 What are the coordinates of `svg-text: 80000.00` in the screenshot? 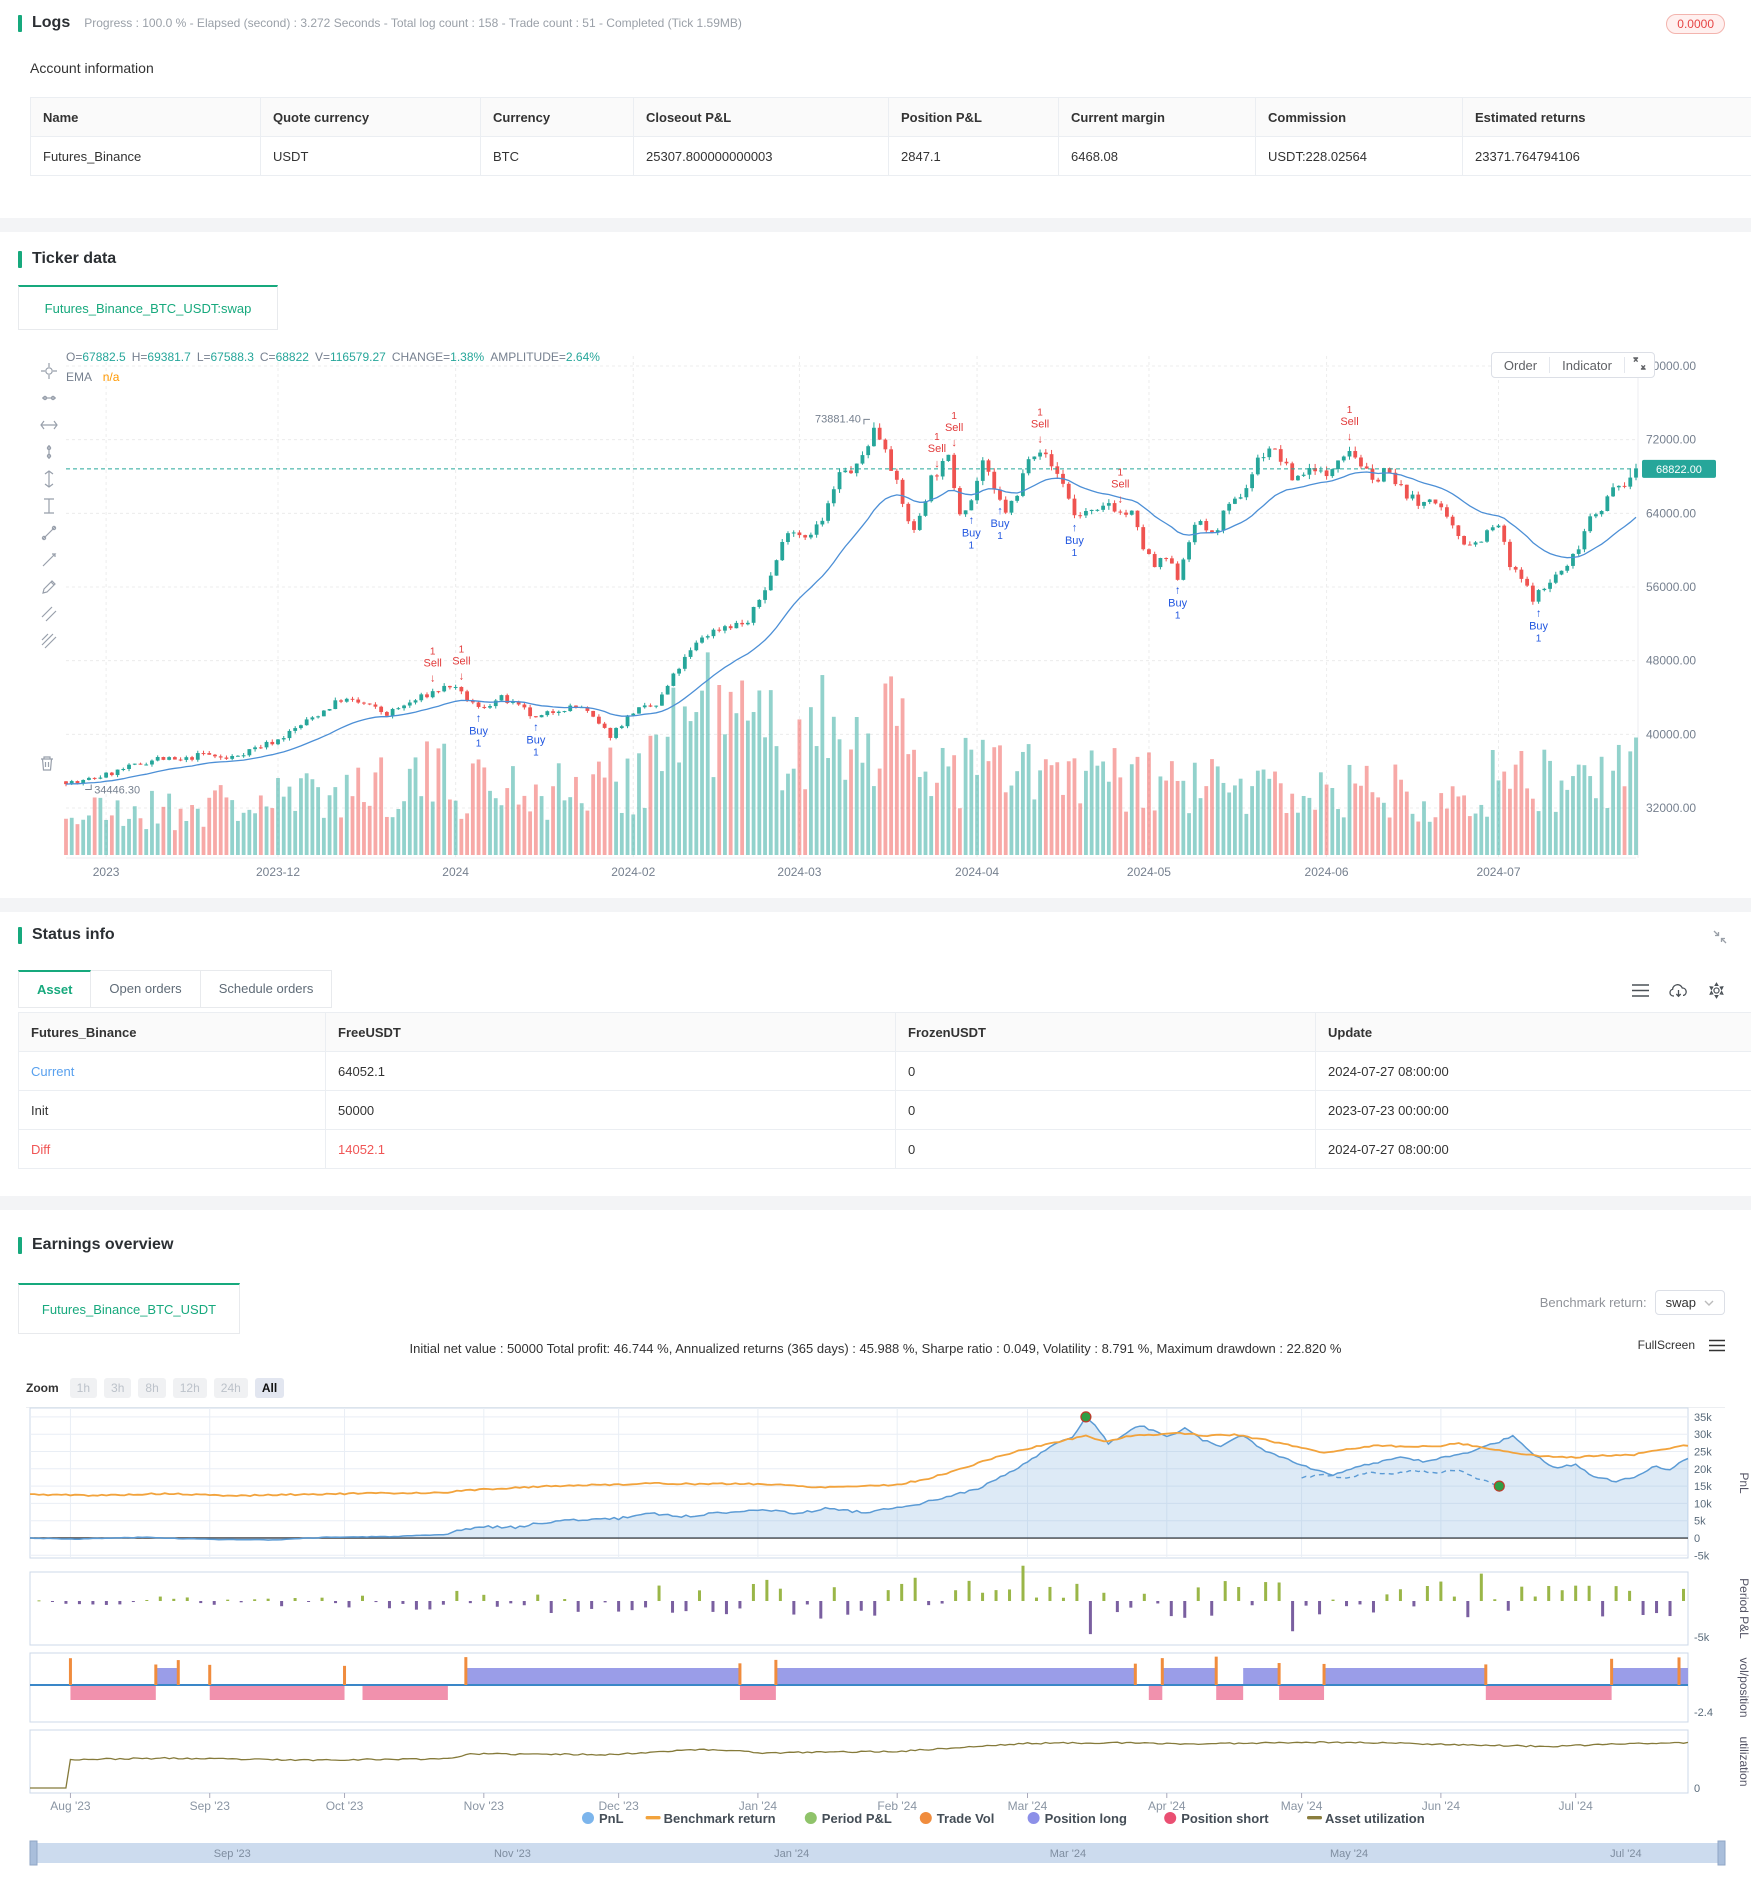 It's located at (1671, 366).